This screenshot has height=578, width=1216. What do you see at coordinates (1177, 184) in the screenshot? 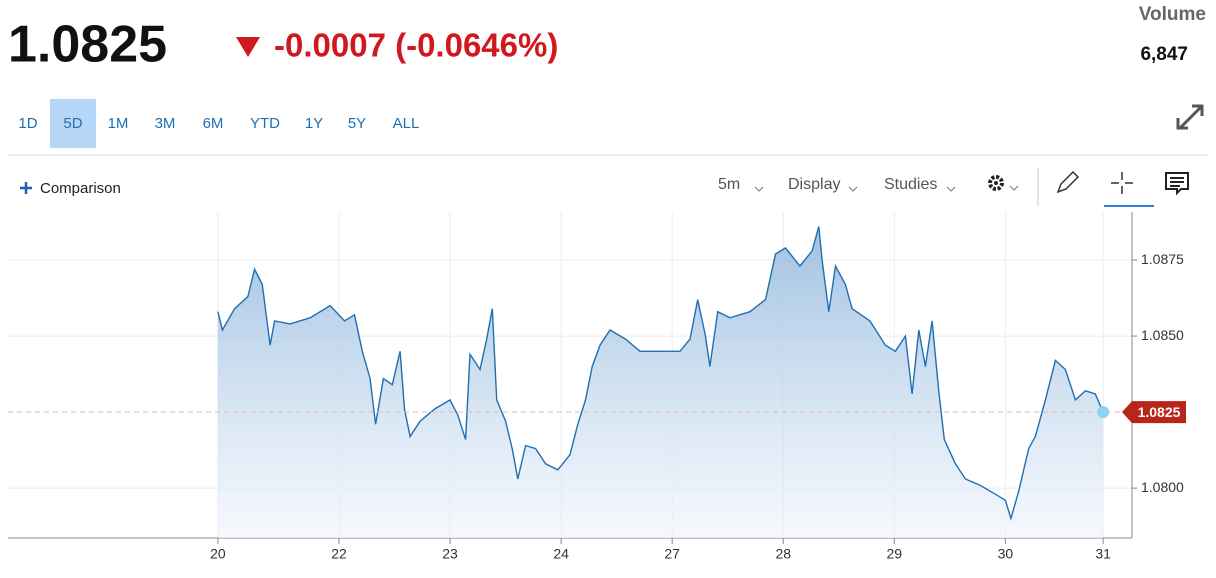
I see `comment-icon` at bounding box center [1177, 184].